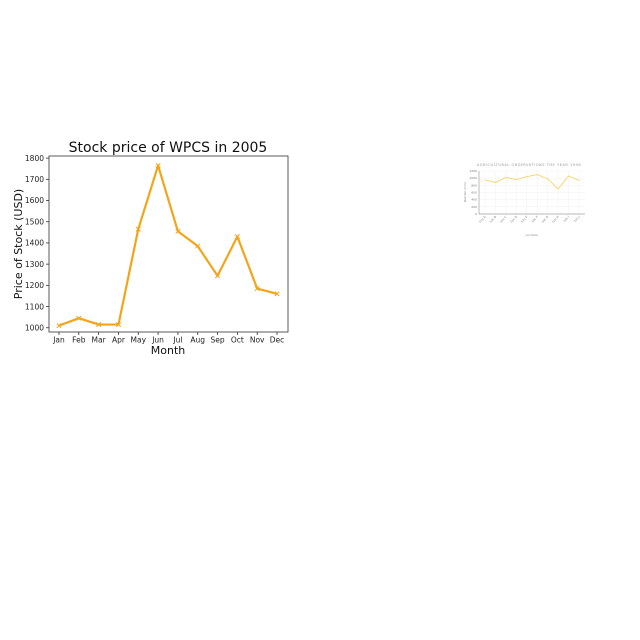 The height and width of the screenshot is (640, 640). What do you see at coordinates (18, 244) in the screenshot?
I see `y-axis-label: Price of Stock (USD)` at bounding box center [18, 244].